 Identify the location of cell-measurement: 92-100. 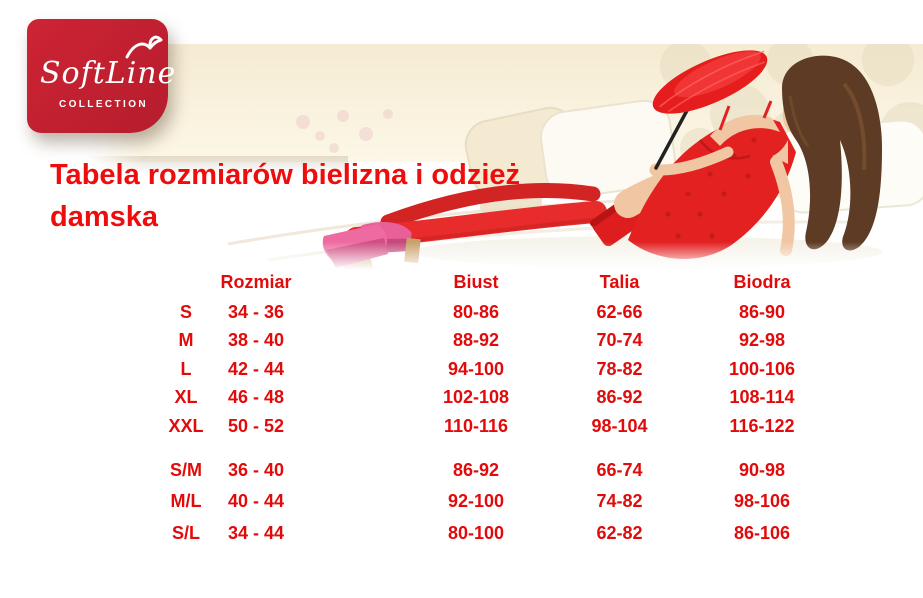
(476, 501).